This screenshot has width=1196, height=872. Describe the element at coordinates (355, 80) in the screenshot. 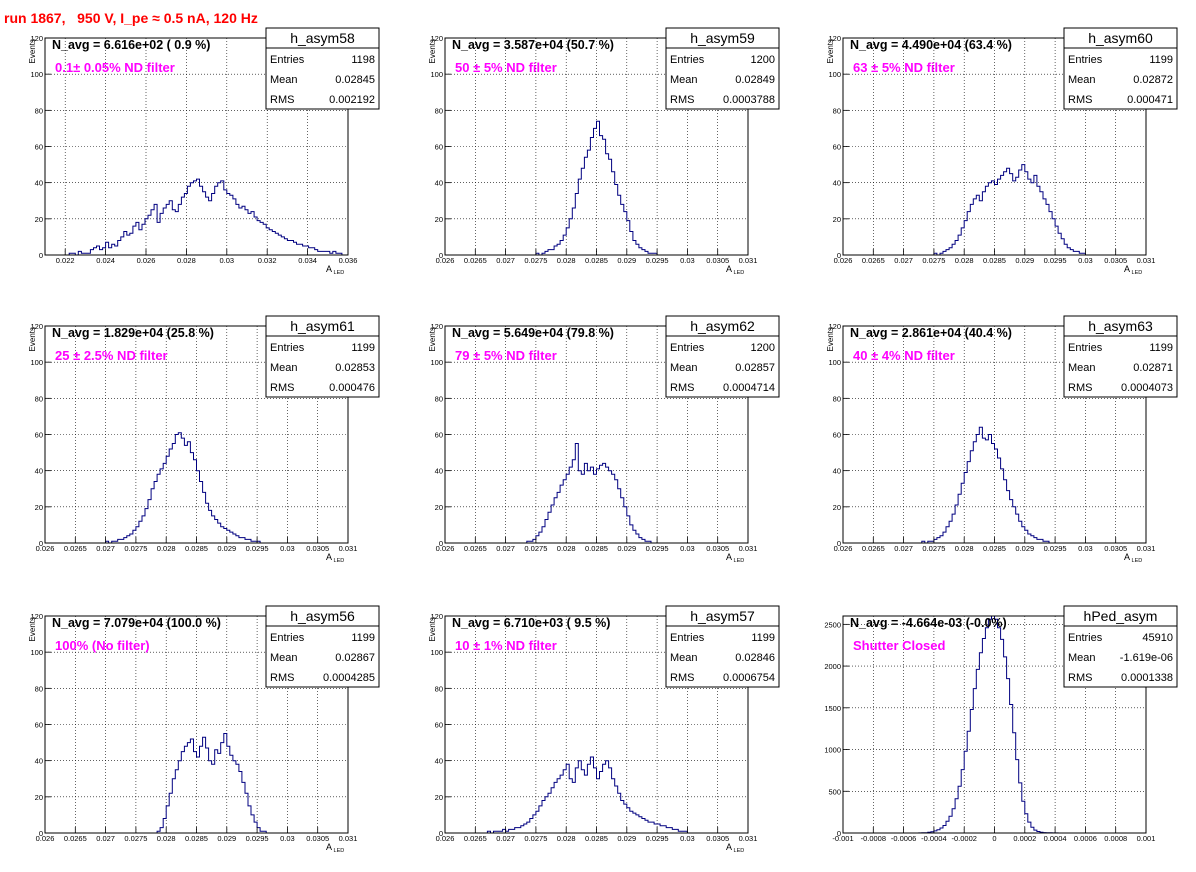

I see `stats-value: 0.02845` at that location.